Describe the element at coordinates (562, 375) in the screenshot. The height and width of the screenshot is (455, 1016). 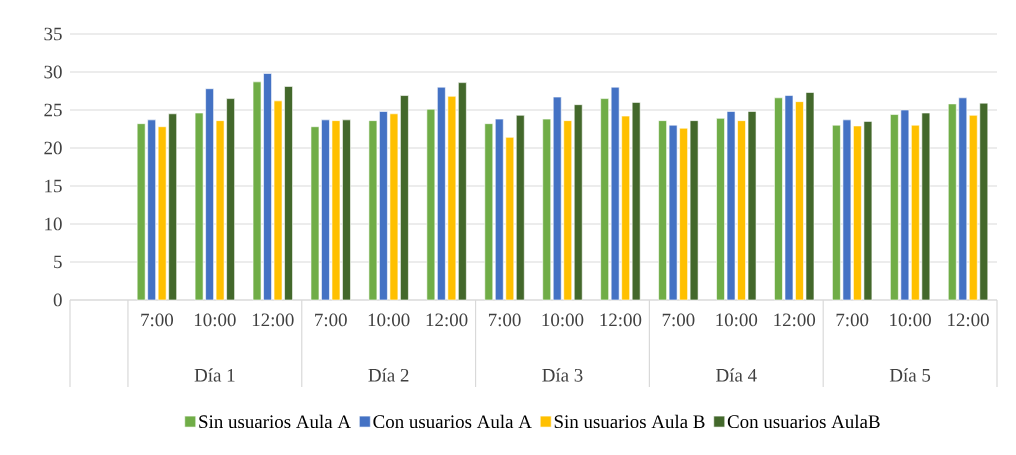
I see `text: Día 3` at that location.